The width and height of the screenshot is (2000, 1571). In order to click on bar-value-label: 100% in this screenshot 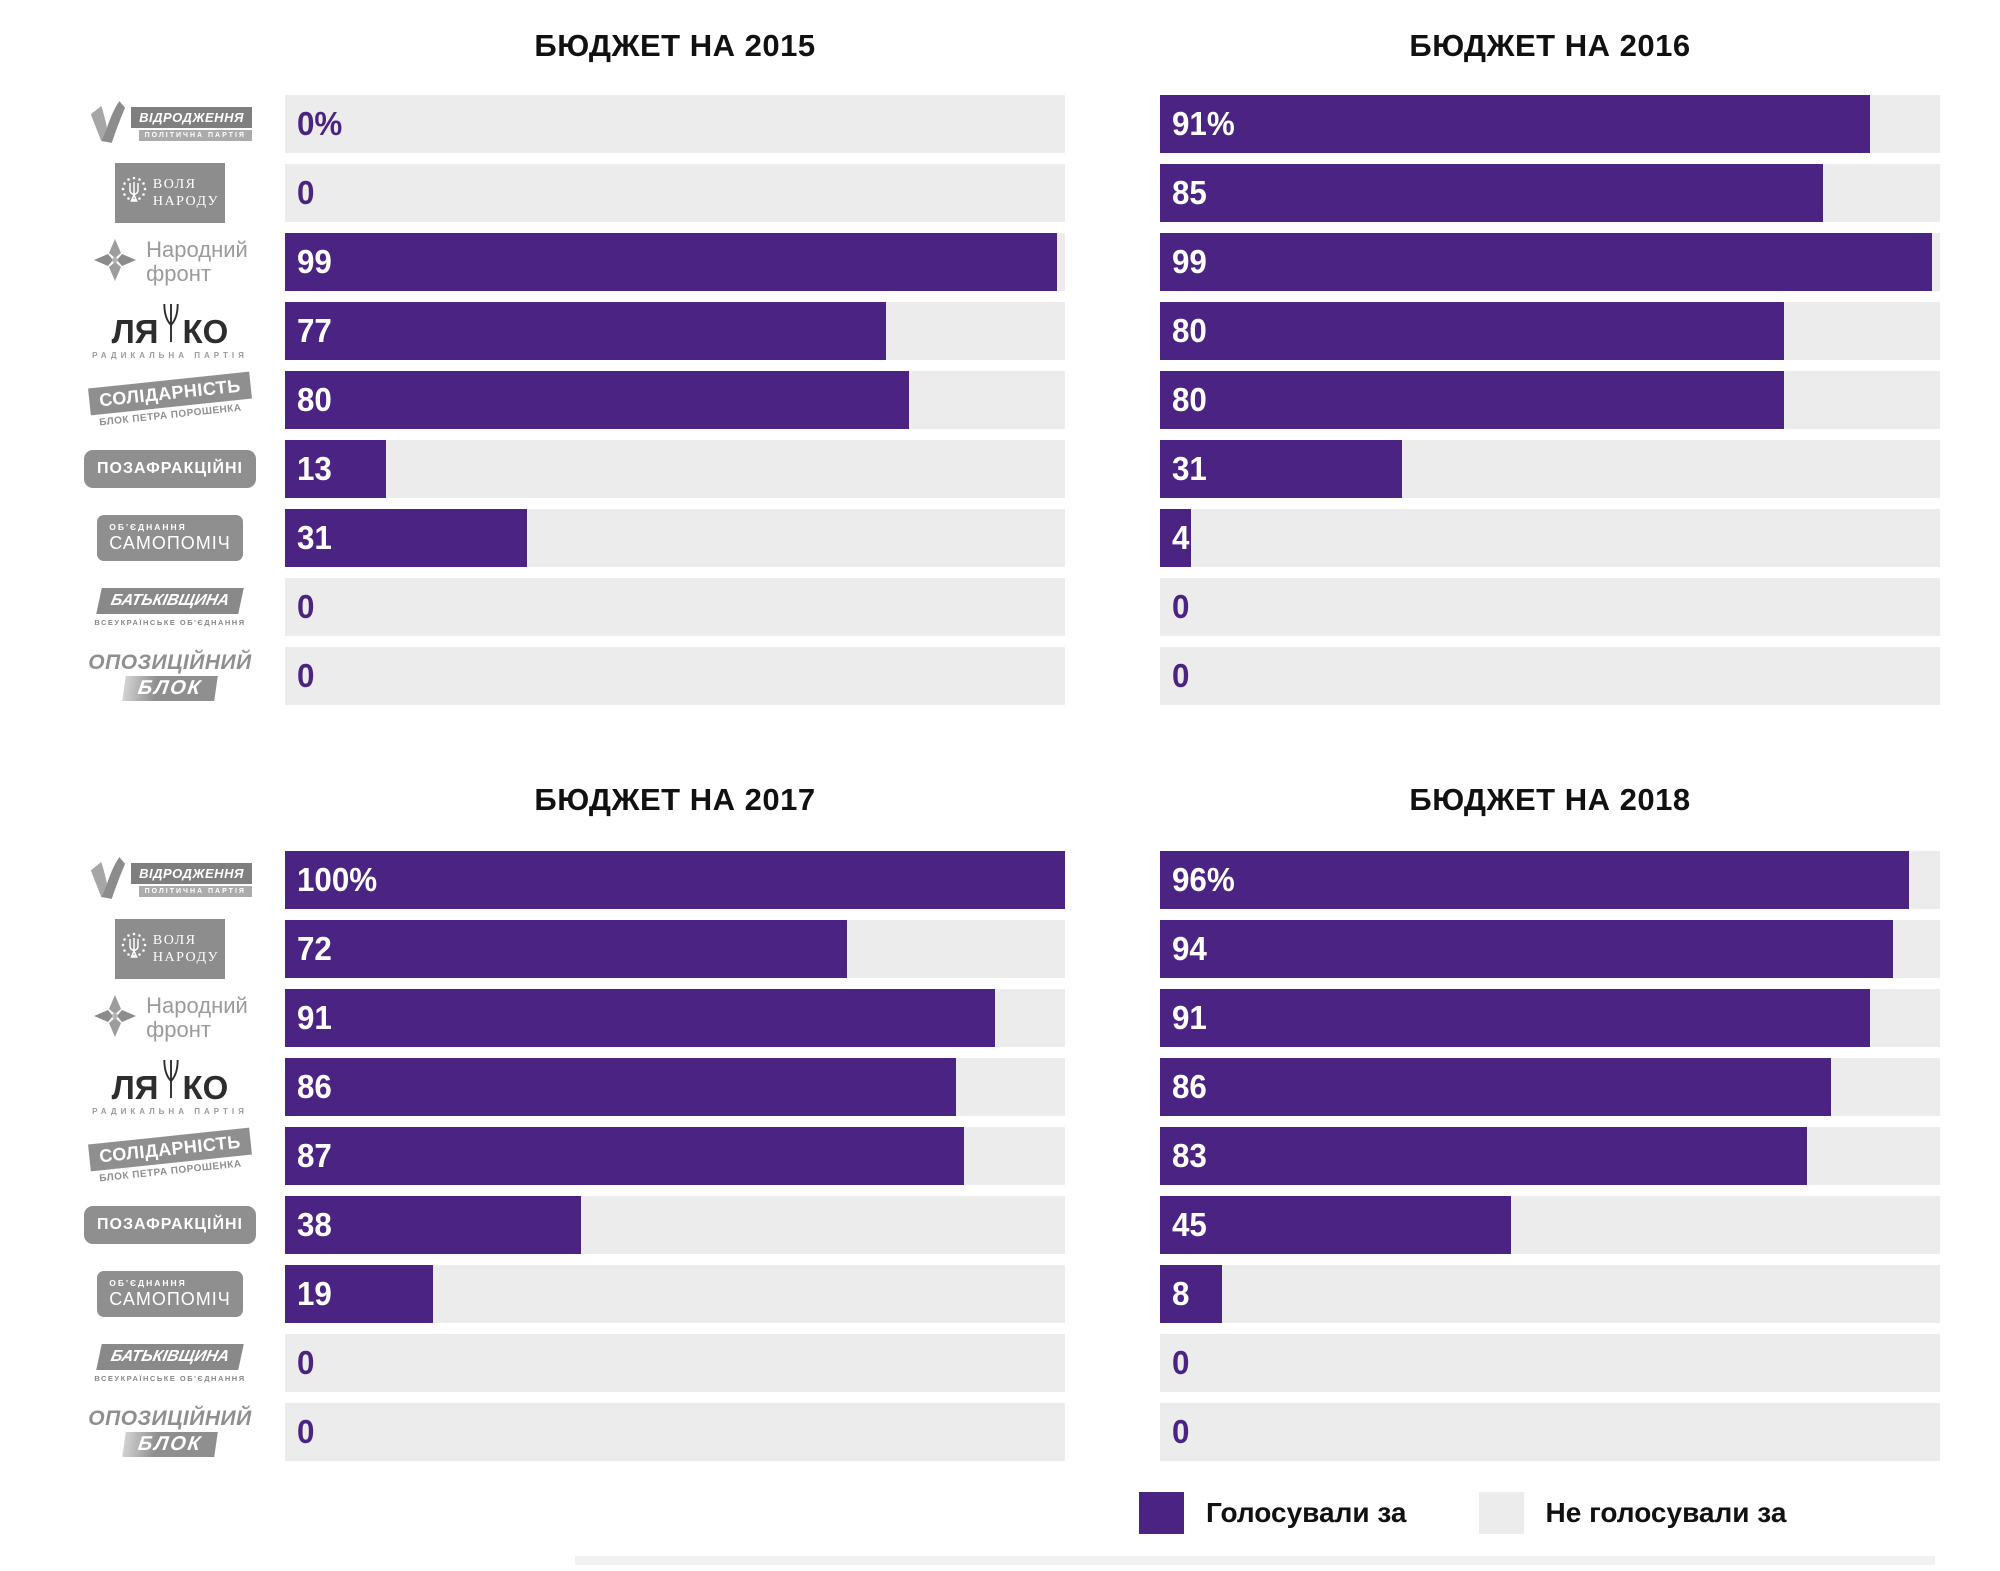, I will do `click(337, 879)`.